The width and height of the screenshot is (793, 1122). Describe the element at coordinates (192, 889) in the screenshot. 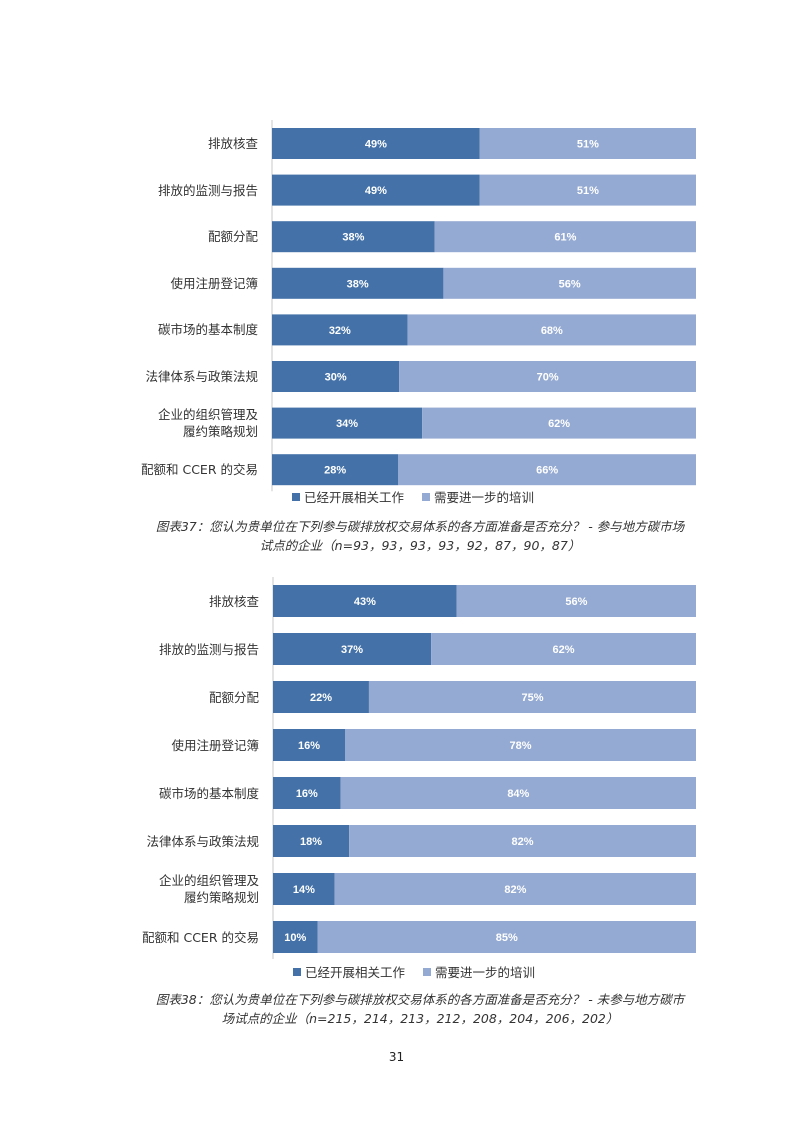

I see `category-label: 企业的组织管理及履约策略规划` at that location.